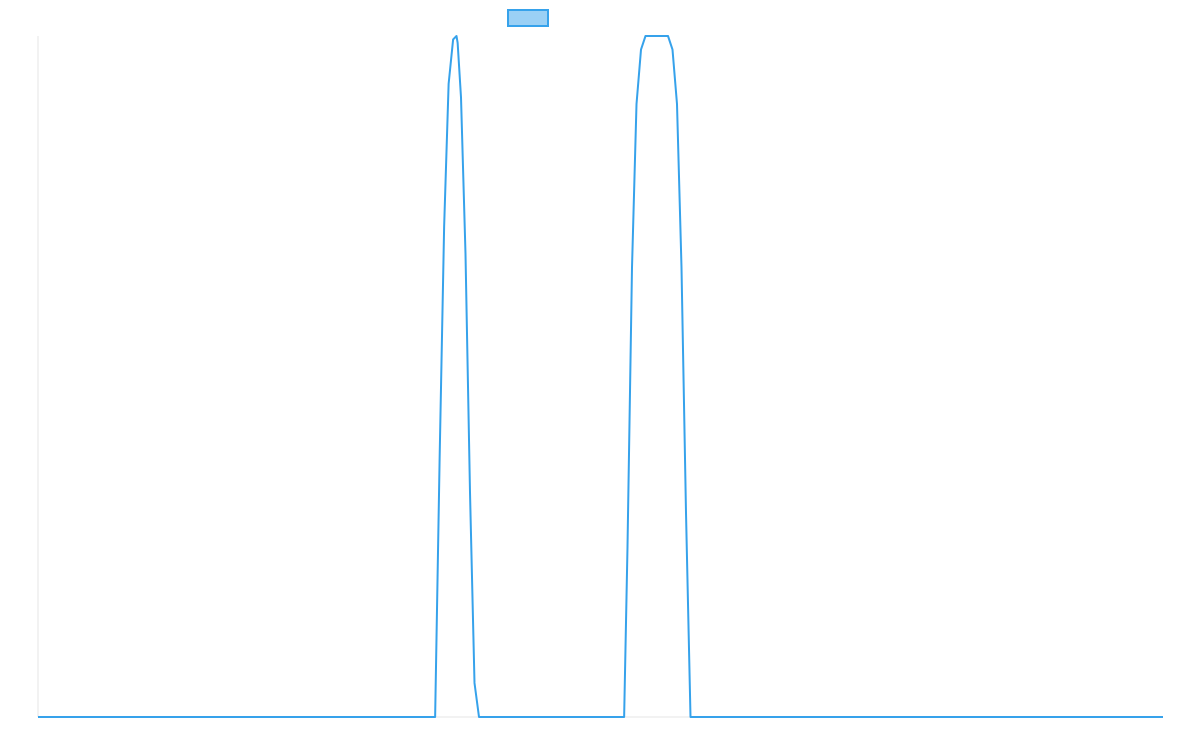 This screenshot has height=750, width=1200. I want to click on legend, so click(528, 18).